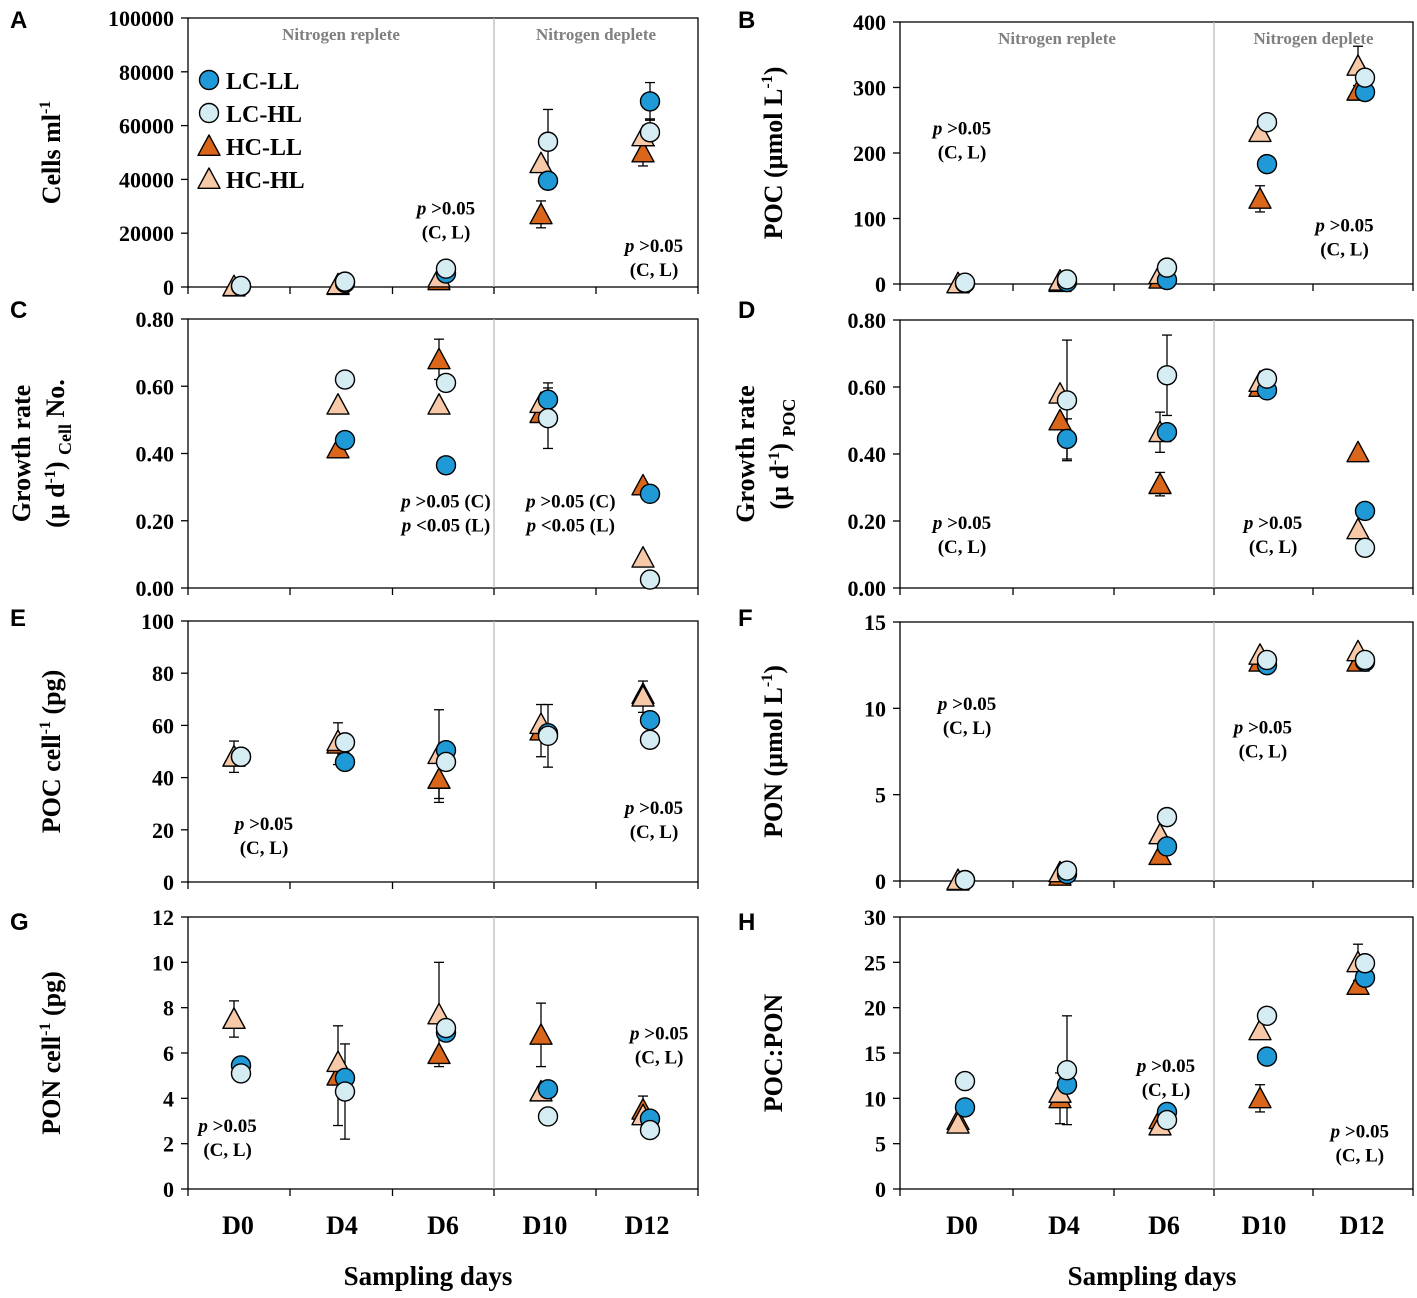 The height and width of the screenshot is (1298, 1417). Describe the element at coordinates (141, 18) in the screenshot. I see `y-tick-label: 100000` at that location.